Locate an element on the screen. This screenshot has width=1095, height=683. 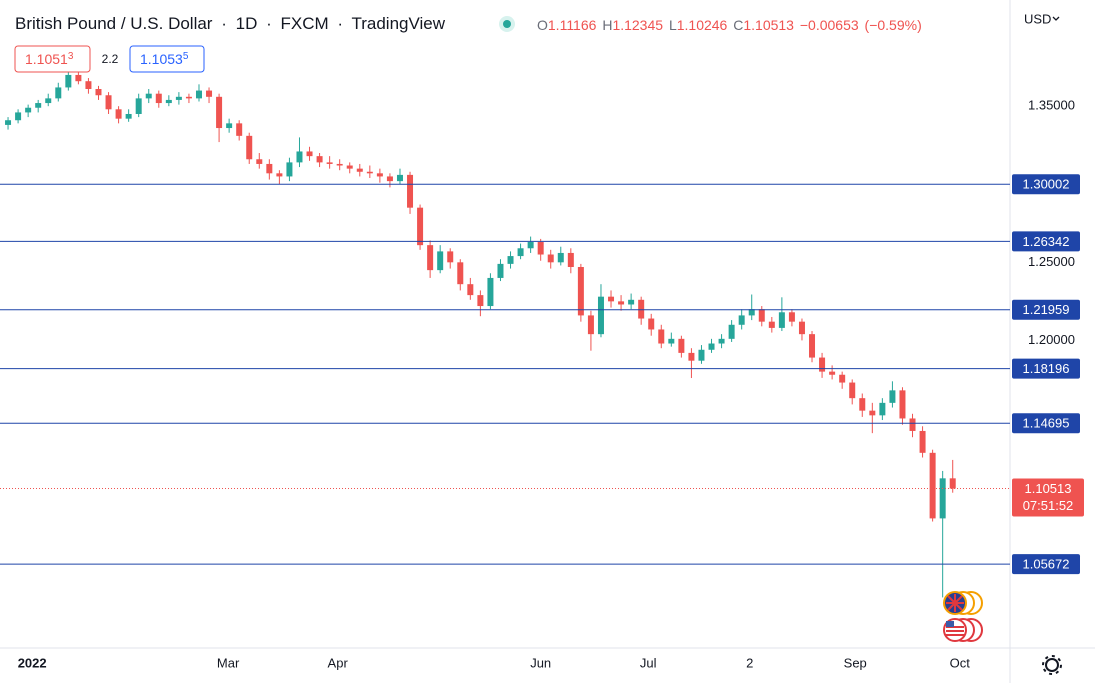
us-flag-canton is located at coordinates (950, 624).